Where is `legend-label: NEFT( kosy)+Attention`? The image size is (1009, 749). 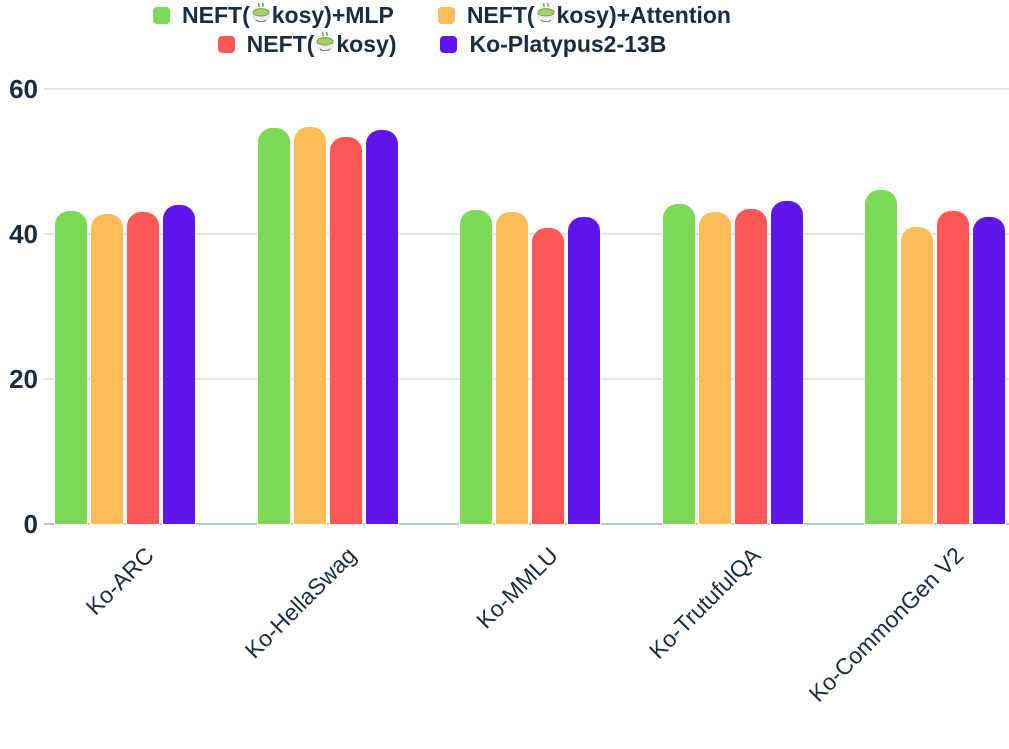 legend-label: NEFT( kosy)+Attention is located at coordinates (599, 15).